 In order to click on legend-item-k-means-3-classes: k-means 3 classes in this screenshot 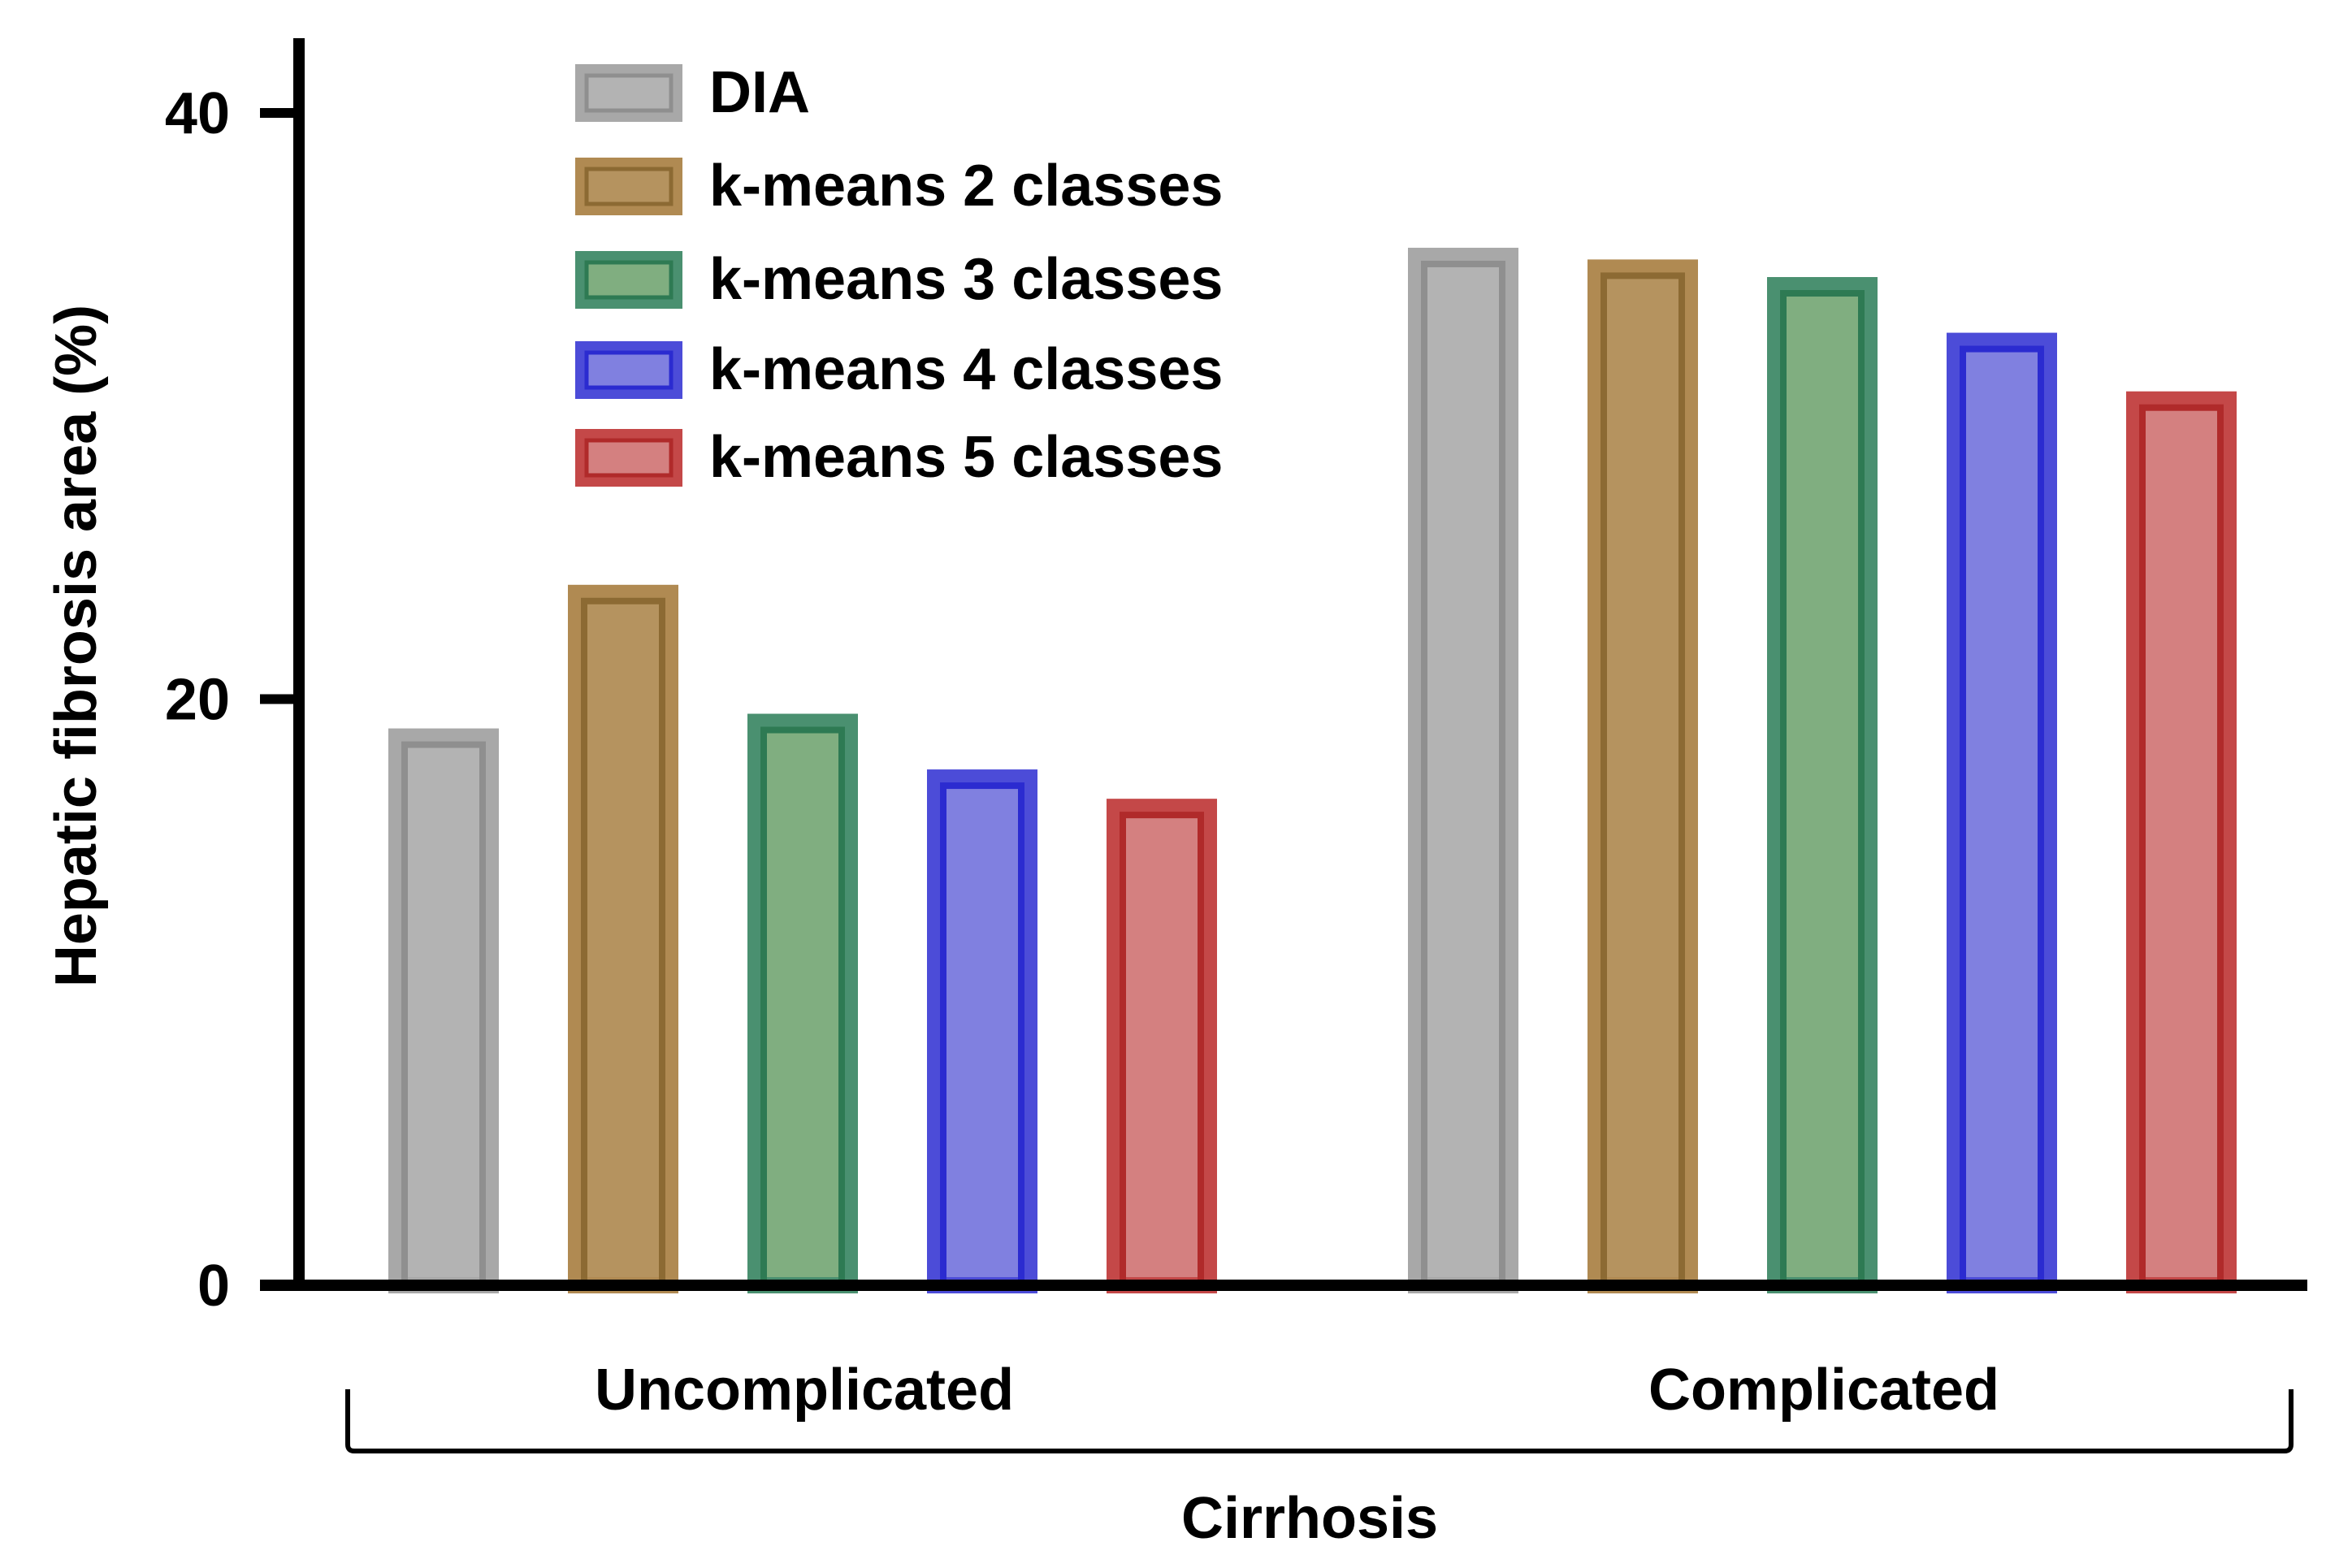, I will do `click(899, 279)`.